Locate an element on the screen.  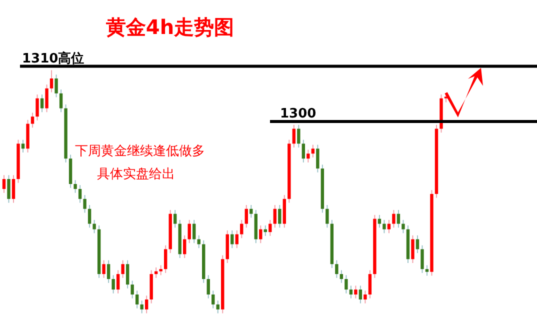
annotation: 下周黄金继续逢低做多 is located at coordinates (140, 151).